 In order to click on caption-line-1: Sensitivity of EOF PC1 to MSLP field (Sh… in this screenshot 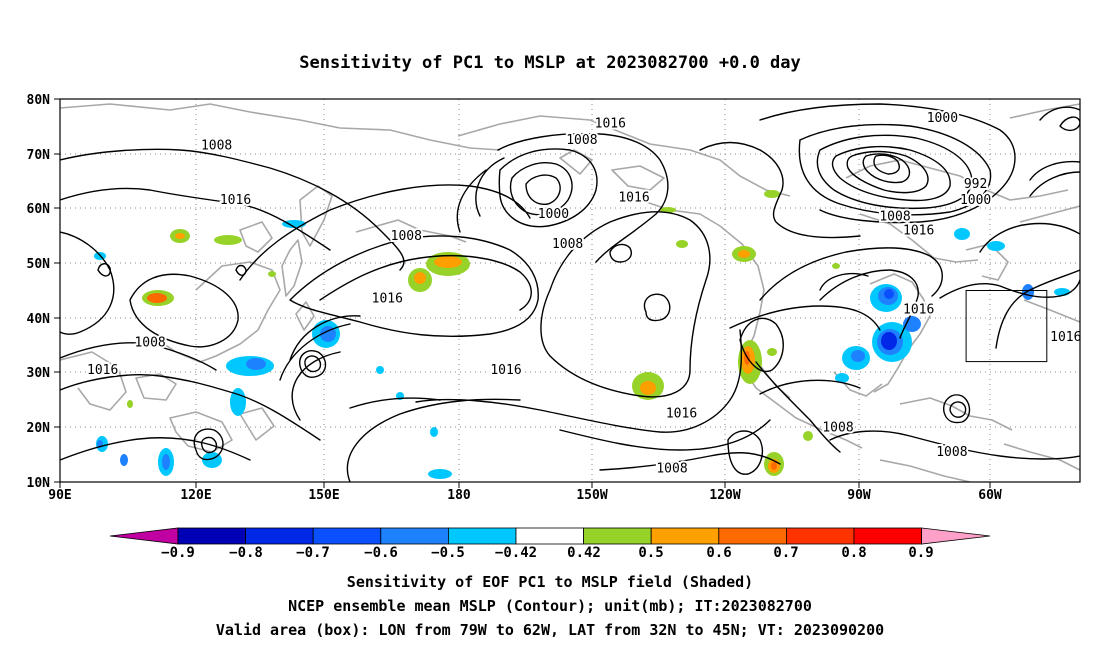, I will do `click(550, 582)`.